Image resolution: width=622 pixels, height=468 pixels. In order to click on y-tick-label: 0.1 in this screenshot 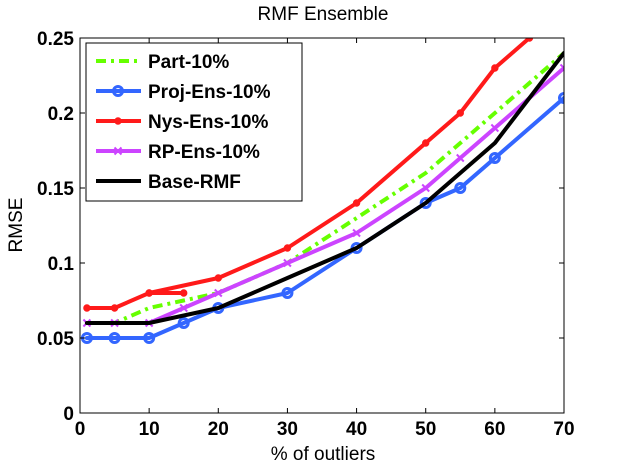, I will do `click(61, 264)`.